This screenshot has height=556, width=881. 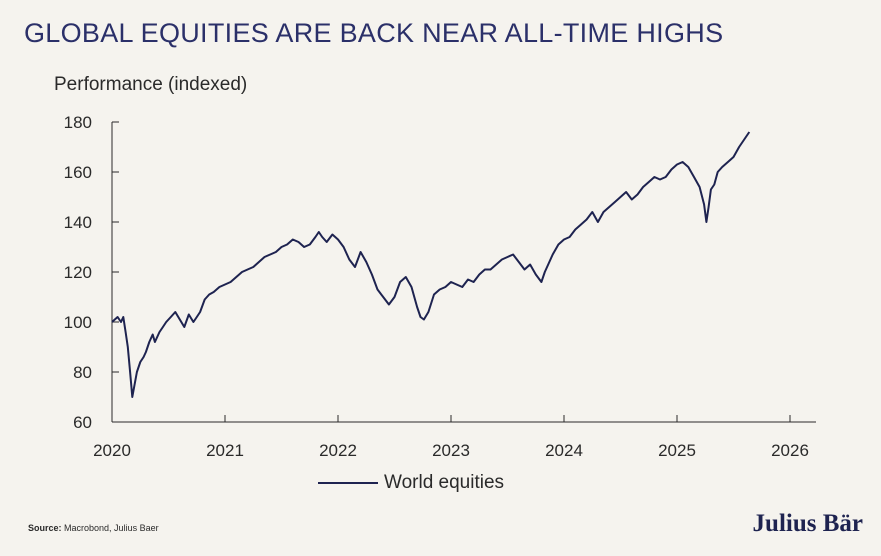 I want to click on x-tick-label-2023: 2023, so click(x=451, y=450).